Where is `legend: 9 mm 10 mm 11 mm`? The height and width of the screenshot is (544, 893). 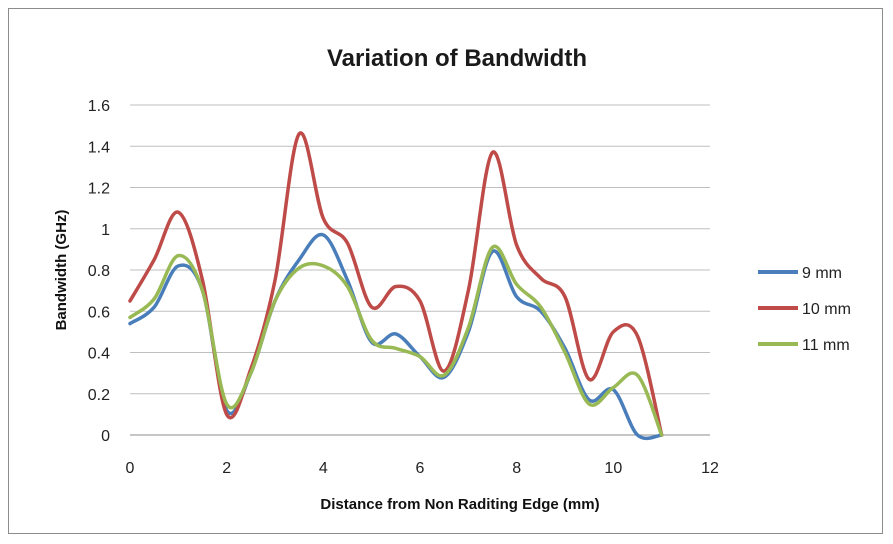
legend: 9 mm 10 mm 11 mm is located at coordinates (804, 309).